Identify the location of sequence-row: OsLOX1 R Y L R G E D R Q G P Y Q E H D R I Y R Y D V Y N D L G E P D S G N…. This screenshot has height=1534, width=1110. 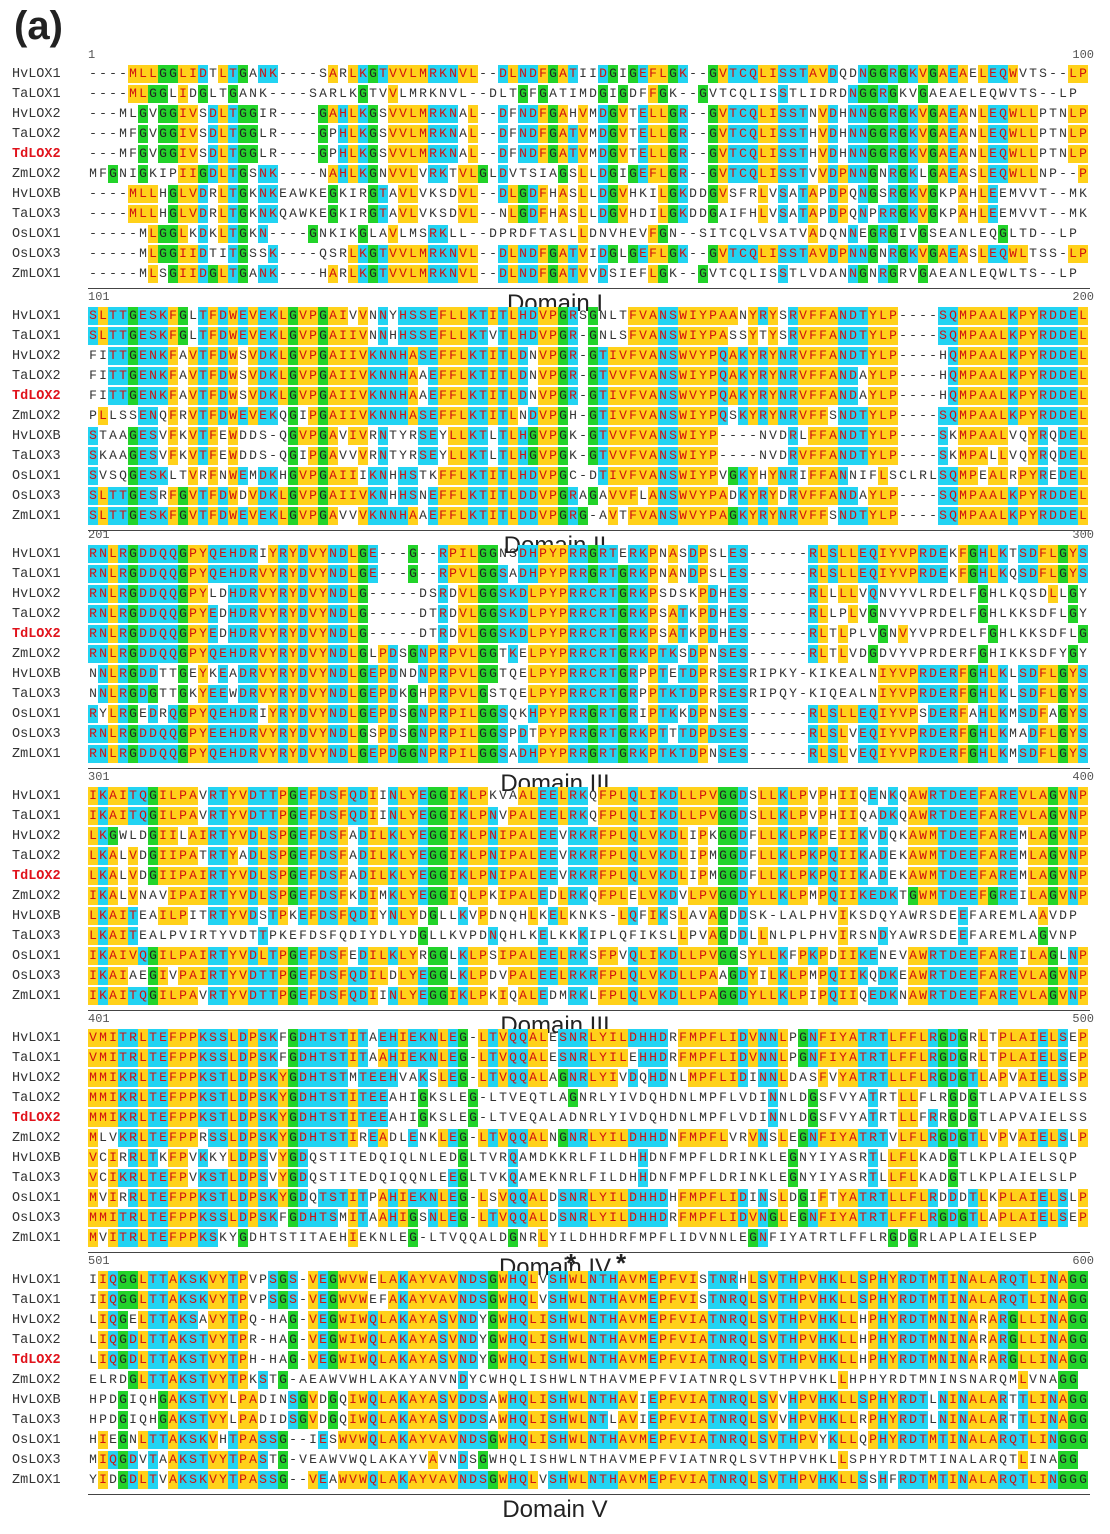
(550, 714).